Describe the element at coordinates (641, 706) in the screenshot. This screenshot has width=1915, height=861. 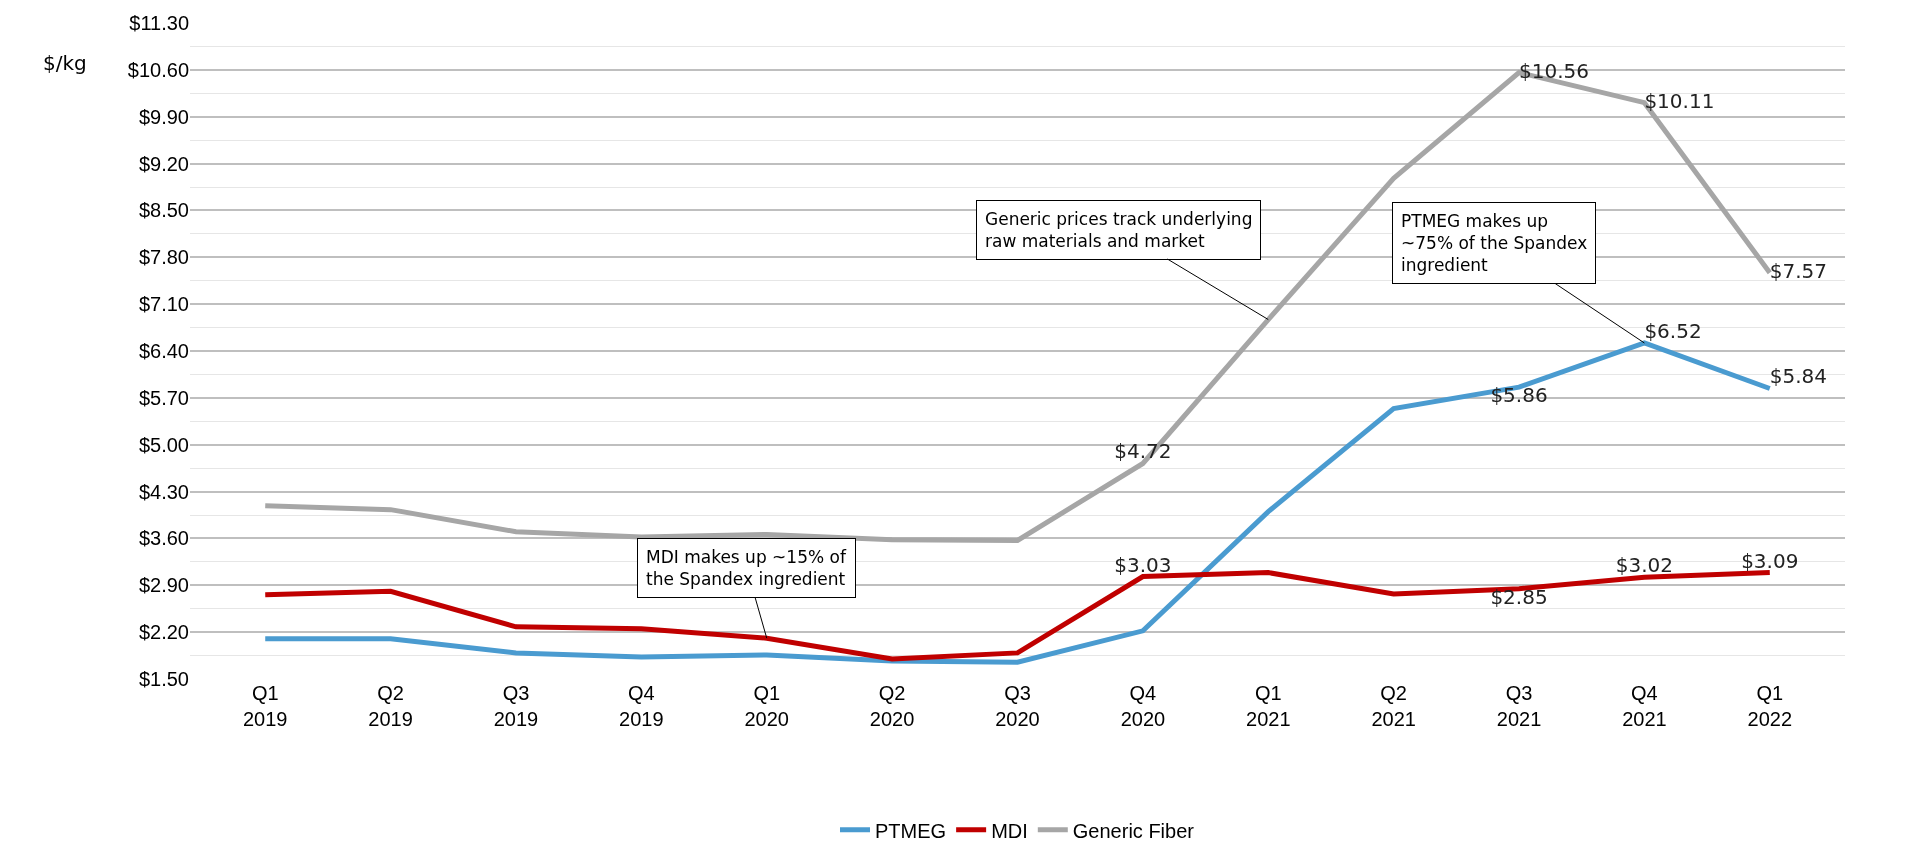
I see `x-tick-label: Q4 2019` at that location.